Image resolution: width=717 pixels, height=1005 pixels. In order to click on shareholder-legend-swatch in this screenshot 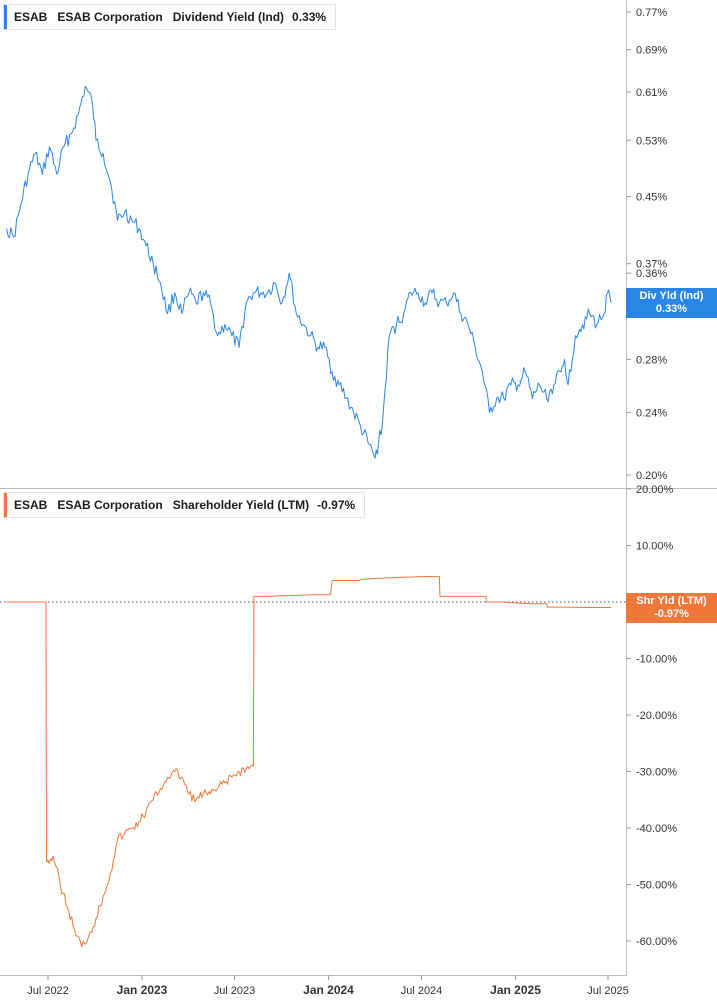, I will do `click(5, 505)`.